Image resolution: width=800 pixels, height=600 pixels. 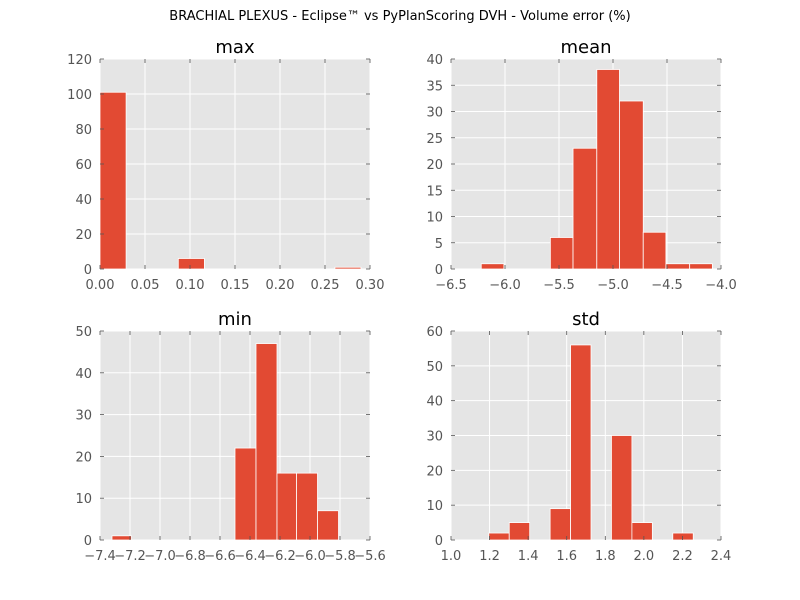 What do you see at coordinates (190, 556) in the screenshot?
I see `x-tick-label: −6.8` at bounding box center [190, 556].